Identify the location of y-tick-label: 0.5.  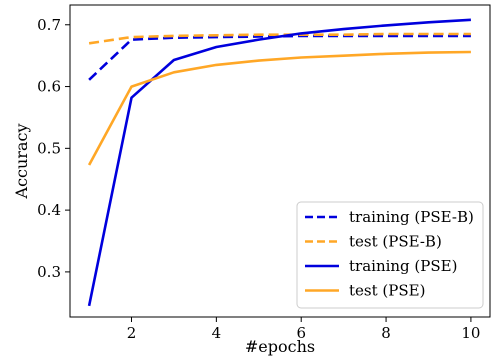
(49, 148).